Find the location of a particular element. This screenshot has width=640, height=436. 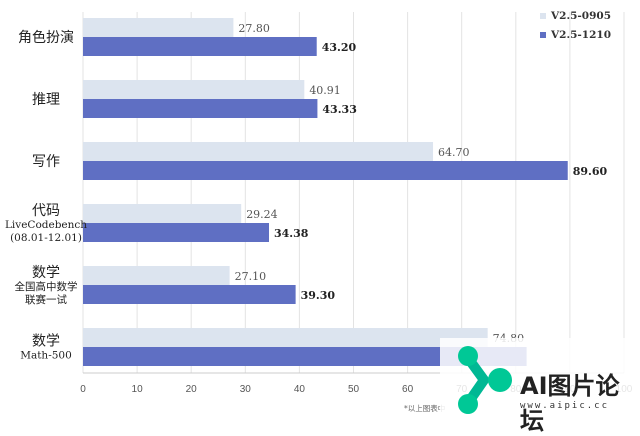

category-label: 全国高中数学 is located at coordinates (46, 286).